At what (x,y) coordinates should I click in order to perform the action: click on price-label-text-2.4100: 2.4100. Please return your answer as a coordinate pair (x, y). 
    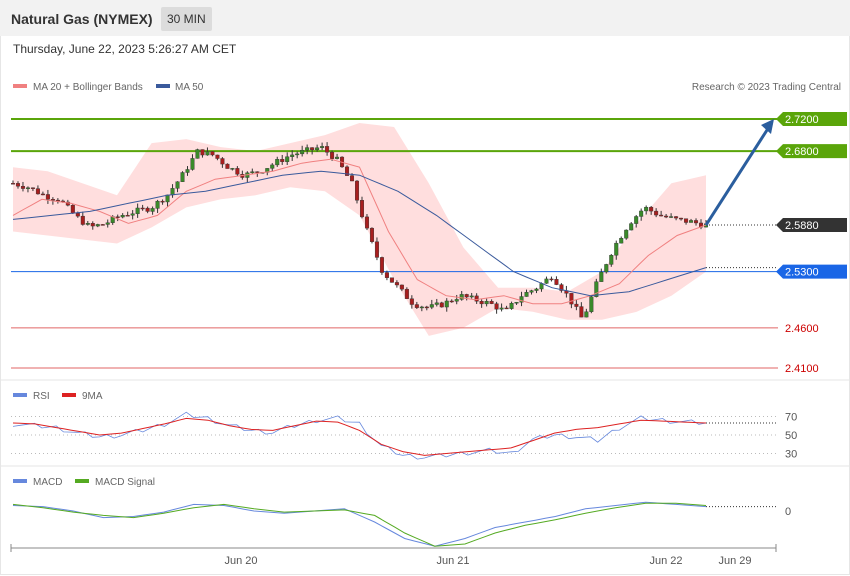
    Looking at the image, I should click on (802, 369).